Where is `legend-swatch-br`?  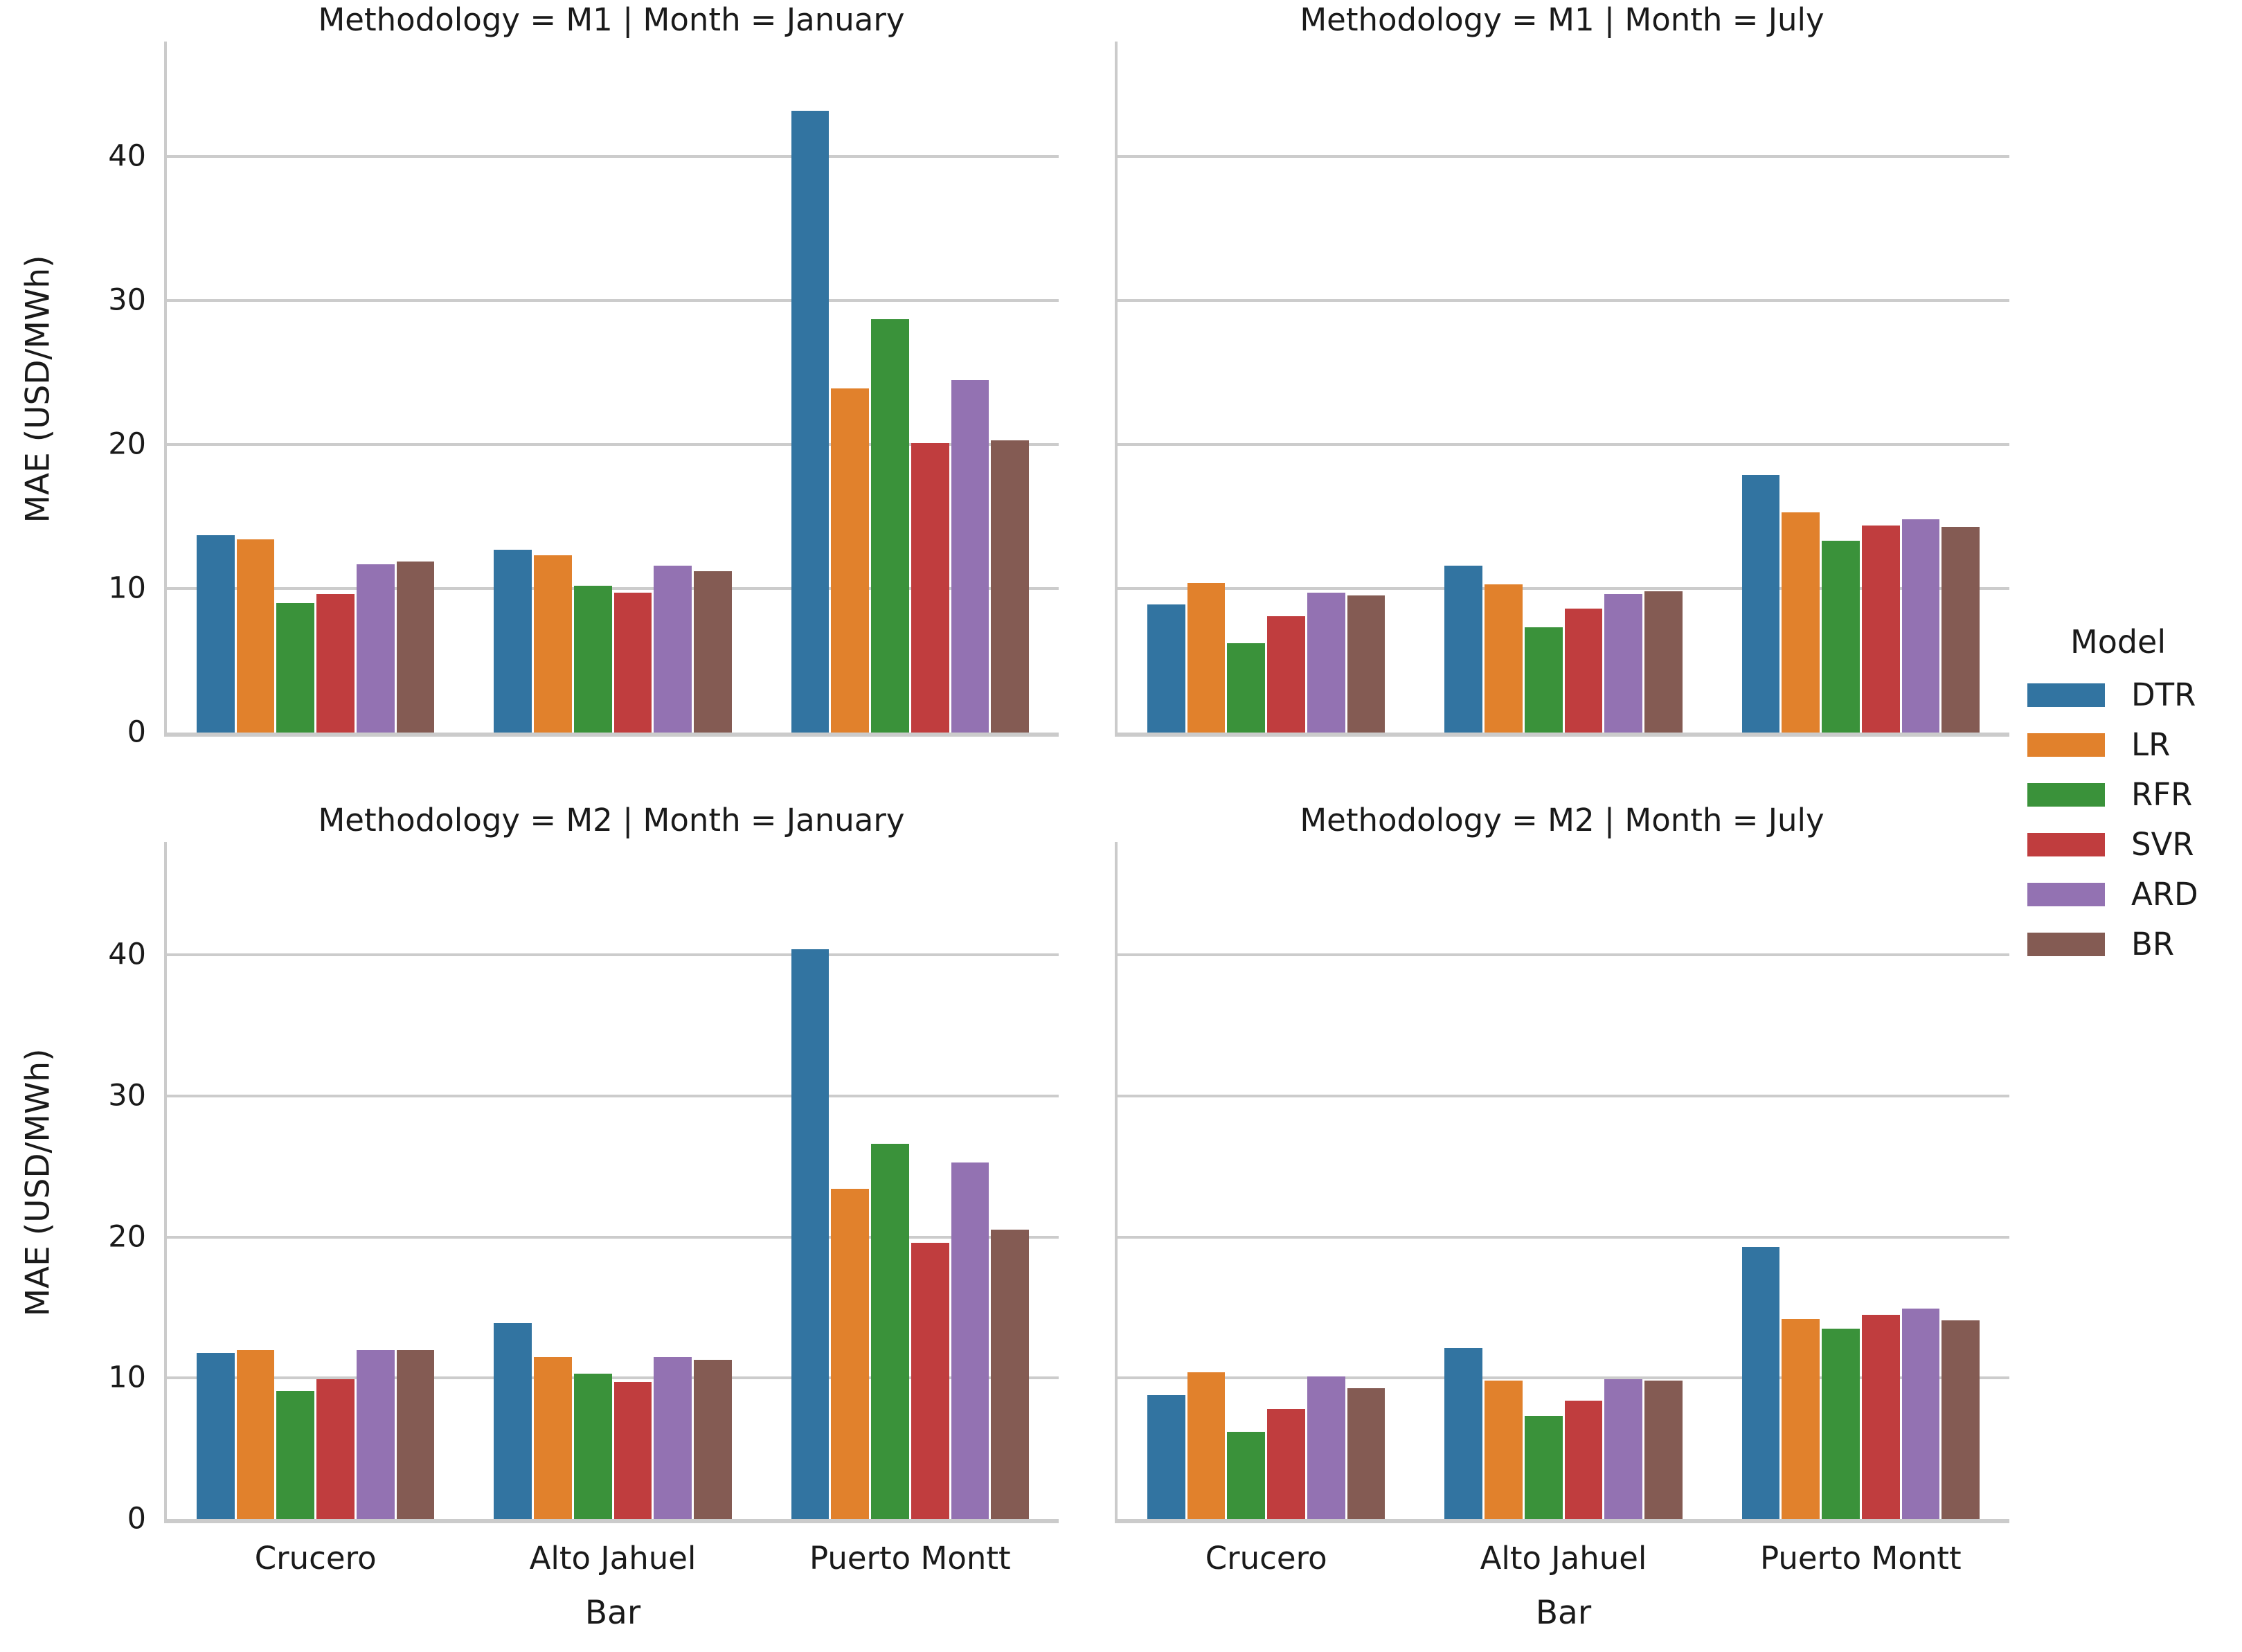
legend-swatch-br is located at coordinates (2066, 944).